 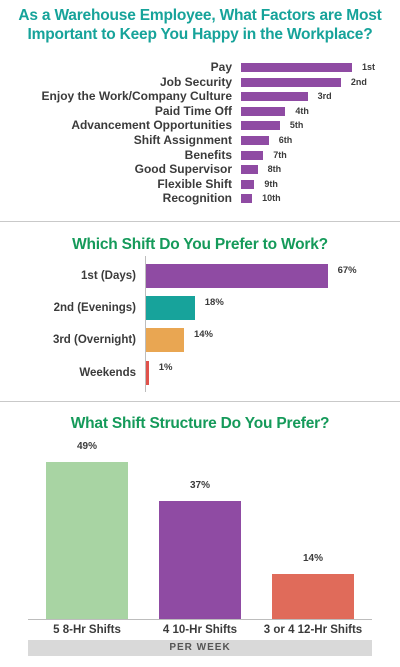 What do you see at coordinates (94, 340) in the screenshot?
I see `shift-label: 3rd (Overnight)` at bounding box center [94, 340].